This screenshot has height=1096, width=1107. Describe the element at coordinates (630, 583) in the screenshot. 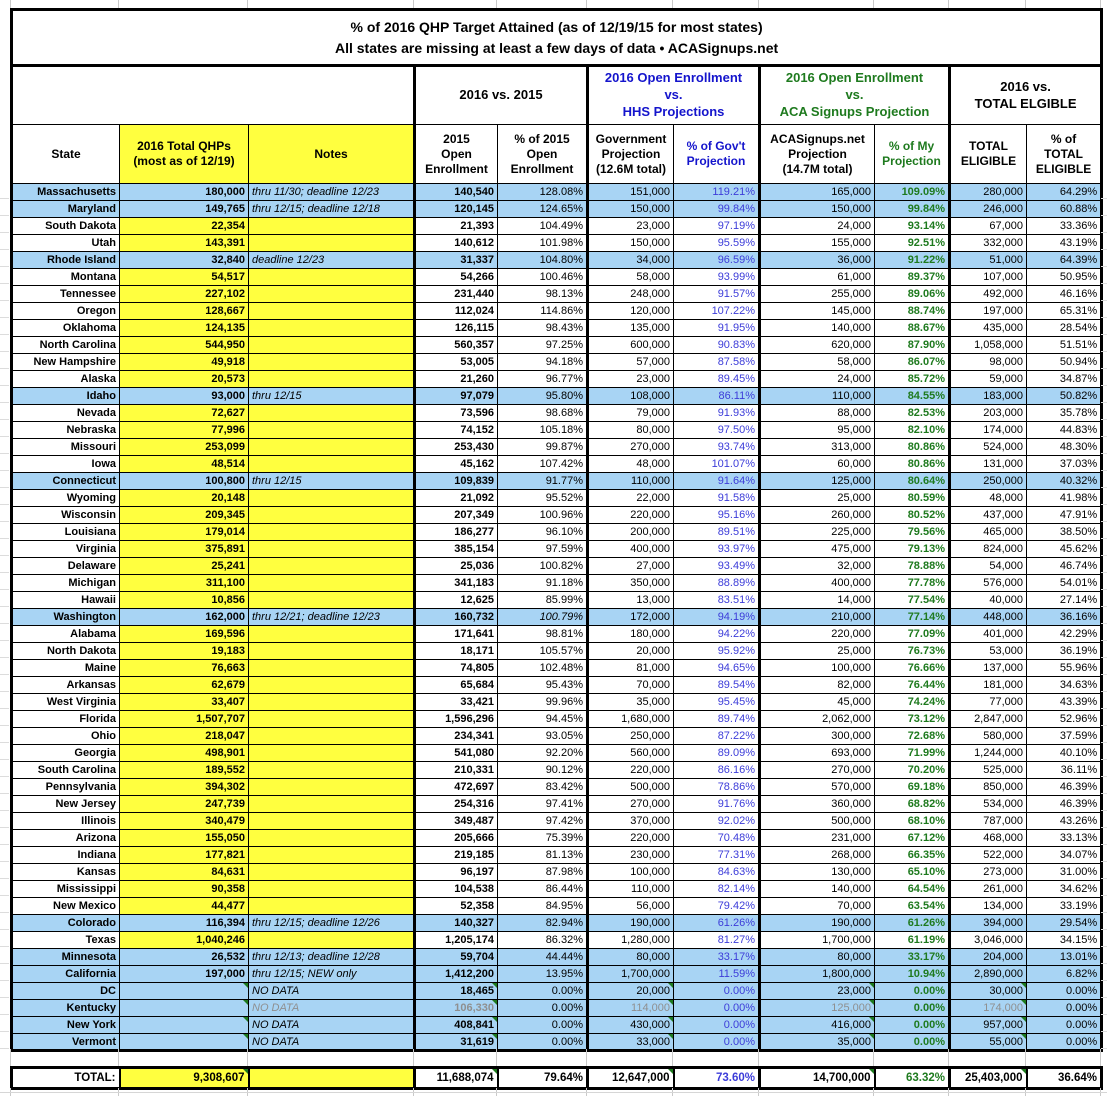

I see `gov-proj-cell: 350,000` at that location.